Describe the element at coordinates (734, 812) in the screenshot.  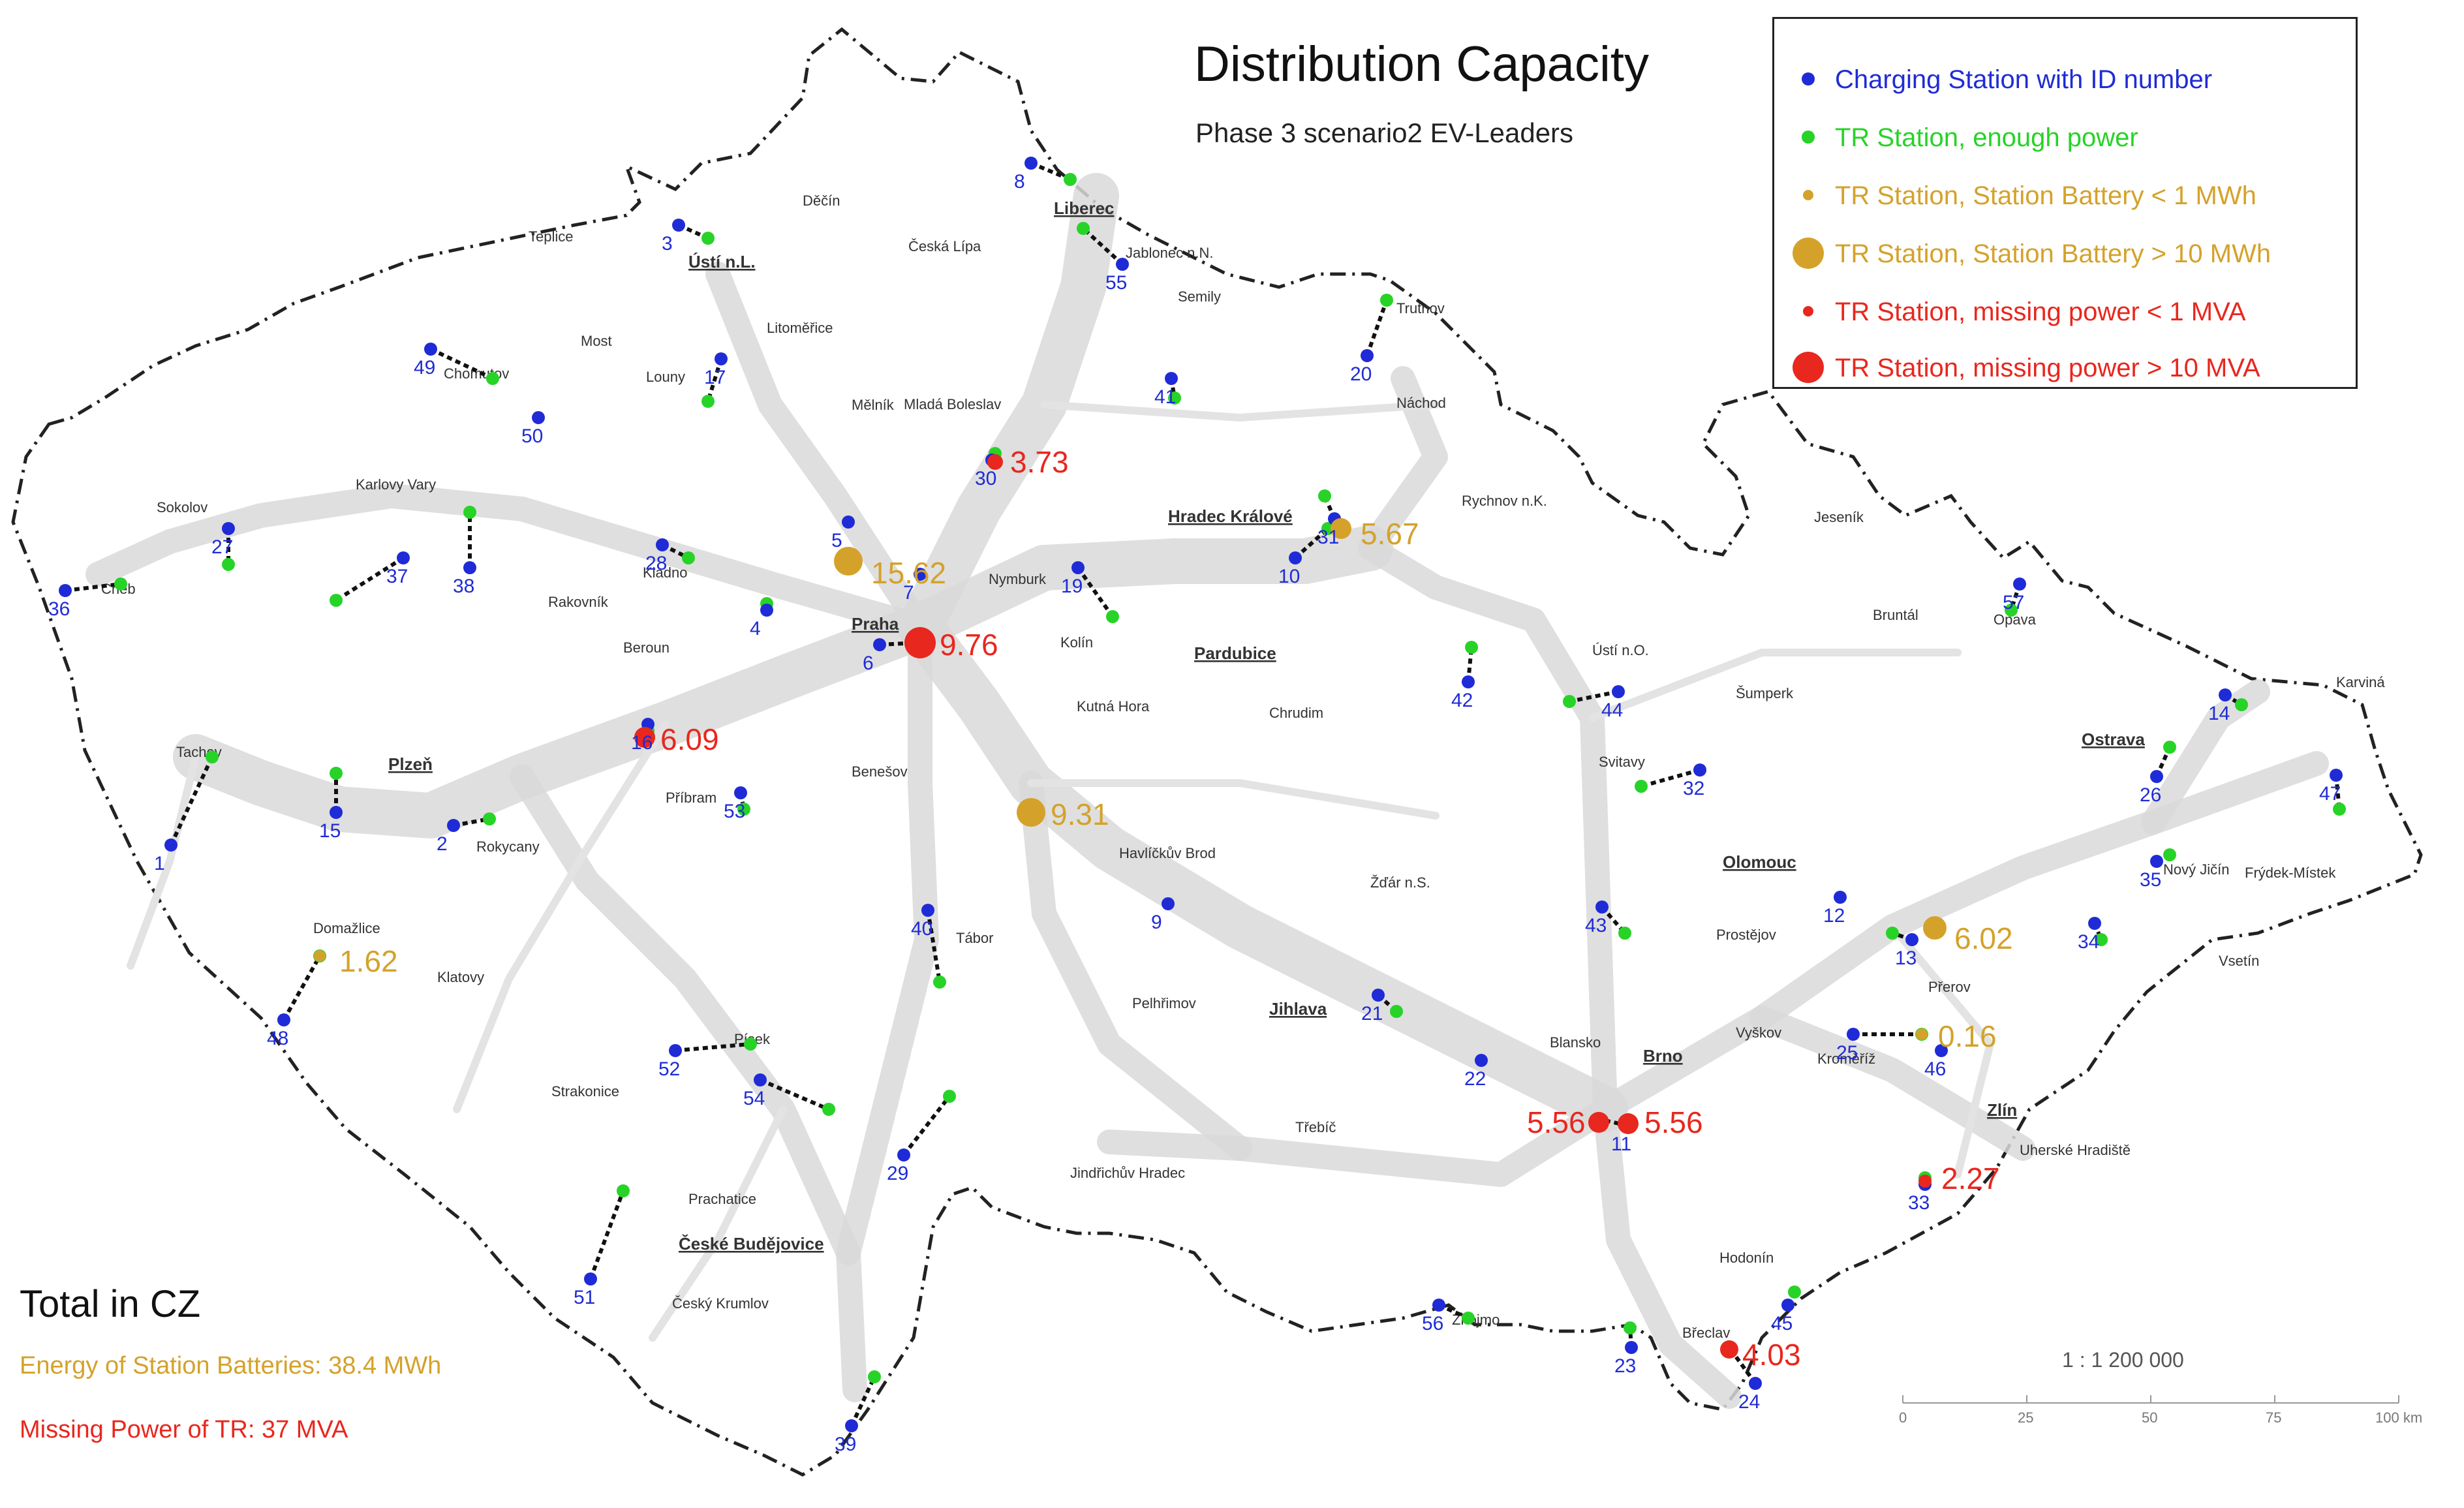
I see `charging-station-id: 53` at that location.